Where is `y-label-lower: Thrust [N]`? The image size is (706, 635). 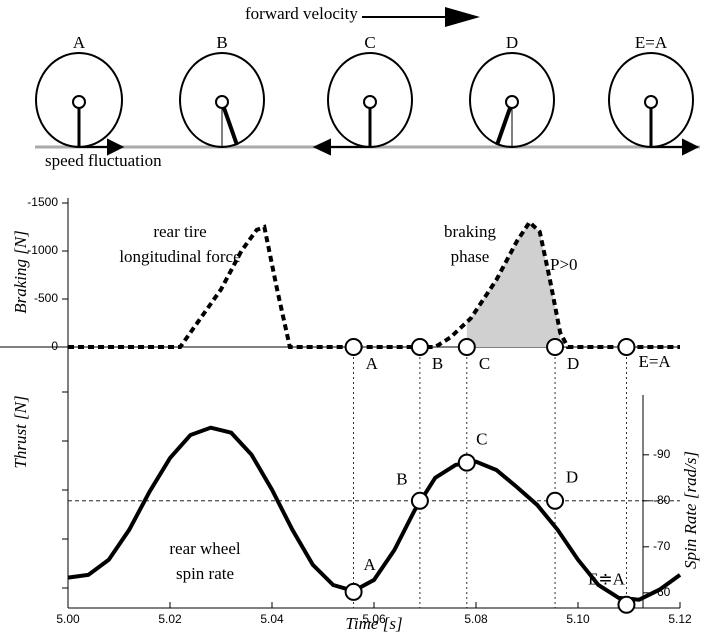
y-label-lower: Thrust [N] is located at coordinates (20, 431).